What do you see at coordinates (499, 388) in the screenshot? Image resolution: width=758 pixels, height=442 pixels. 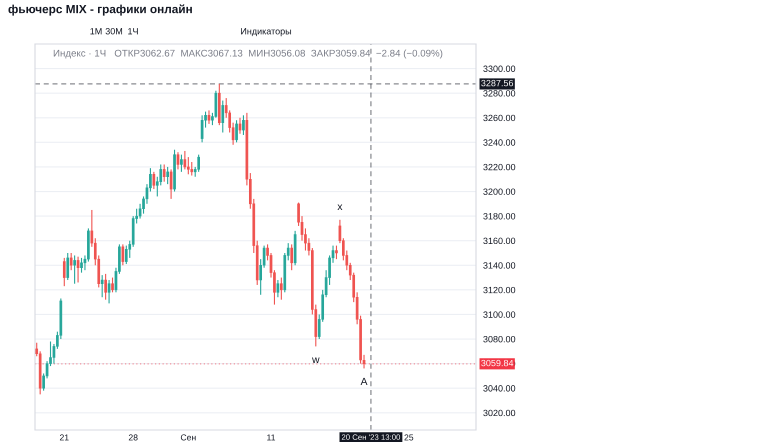 I see `y-tick-label: 3040.00` at bounding box center [499, 388].